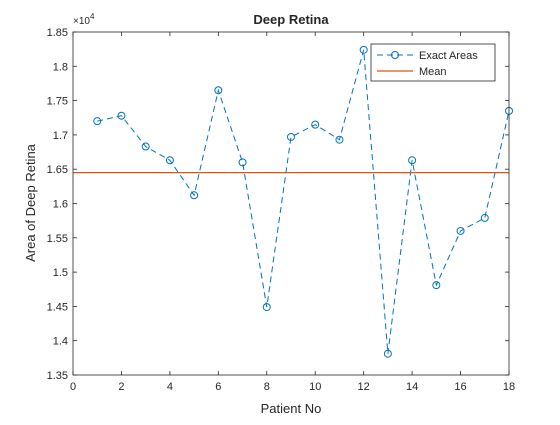 This screenshot has height=425, width=560. I want to click on y-axis-label: Area of Deep Retina, so click(30, 202).